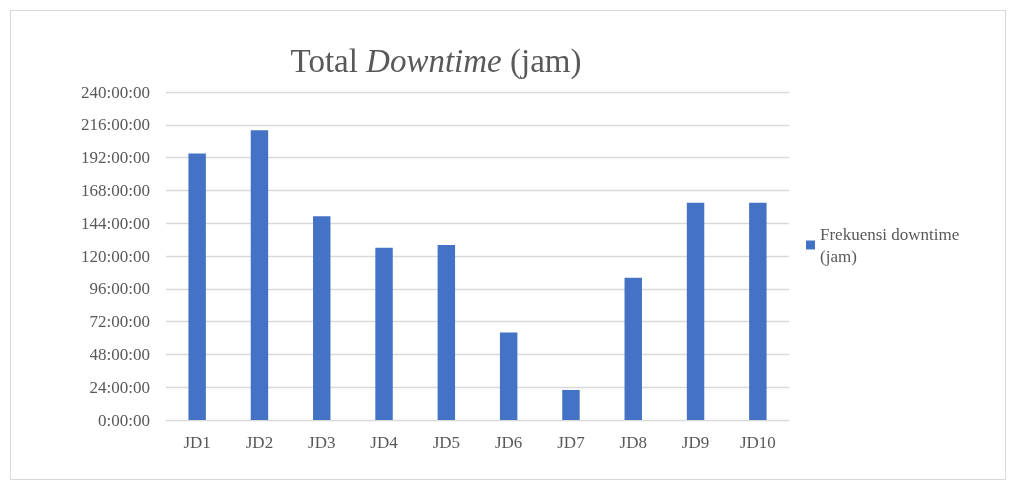 This screenshot has width=1018, height=487. What do you see at coordinates (119, 322) in the screenshot?
I see `y-tick-label: 72:00:00` at bounding box center [119, 322].